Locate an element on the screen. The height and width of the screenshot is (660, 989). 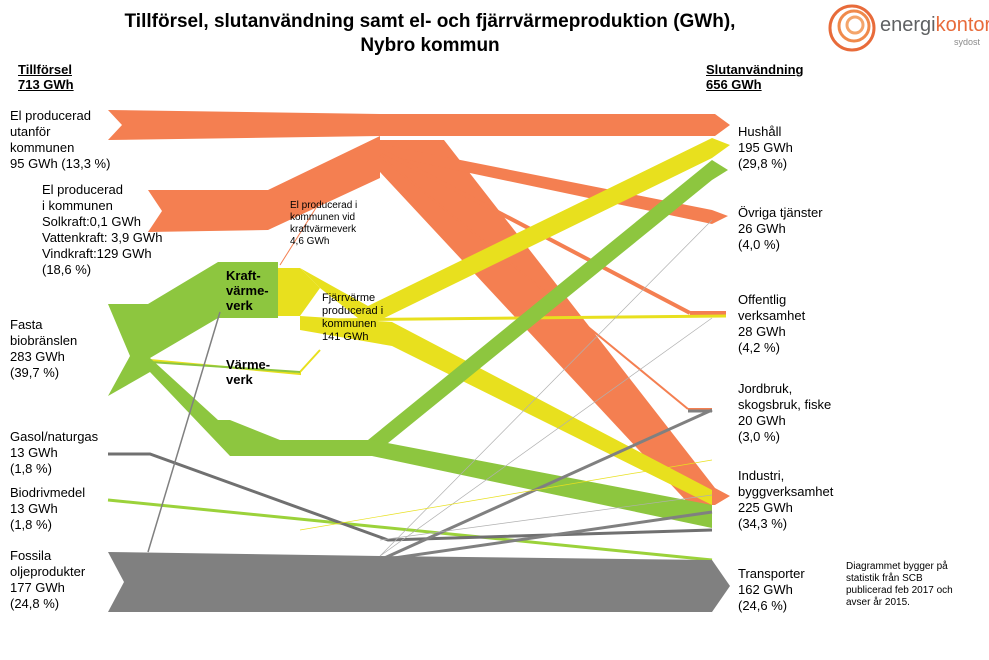
label-kraftvarmeverk: Kraft-värme-verk is located at coordinates (247, 290).